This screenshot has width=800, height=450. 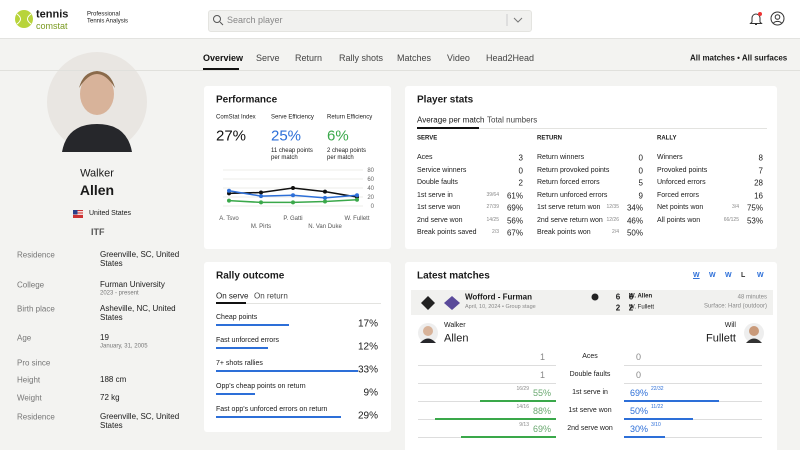 I want to click on home-last: Allen, so click(x=456, y=338).